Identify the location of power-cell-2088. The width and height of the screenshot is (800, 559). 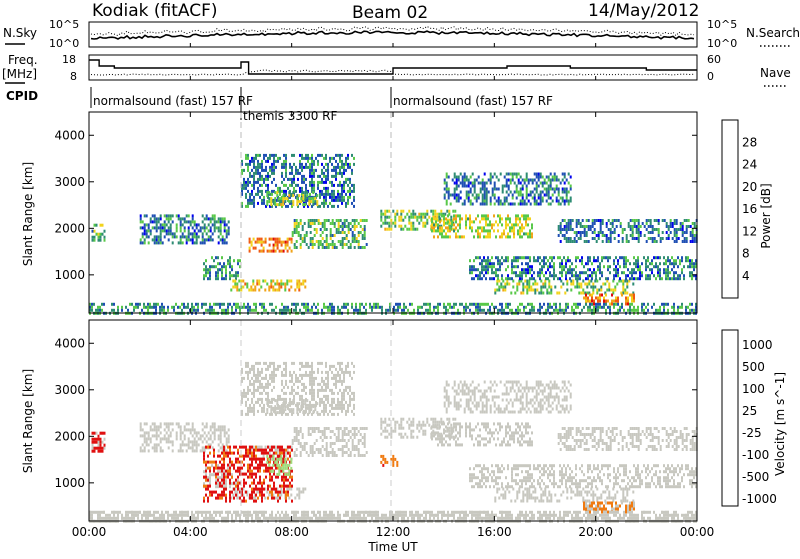
(587, 287).